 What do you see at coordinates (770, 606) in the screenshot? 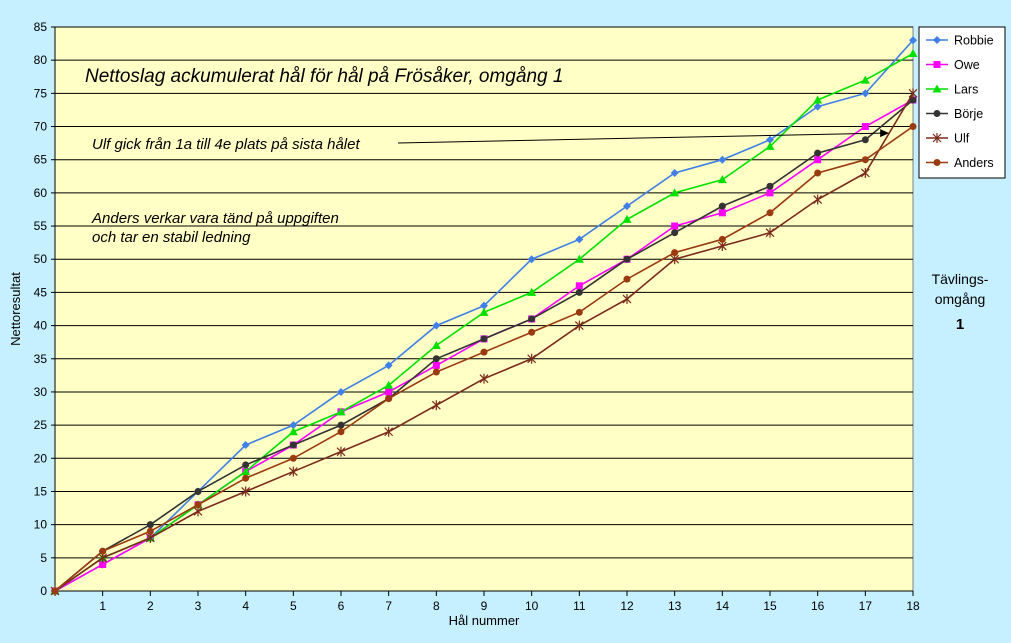
I see `x-tick-label: 15` at bounding box center [770, 606].